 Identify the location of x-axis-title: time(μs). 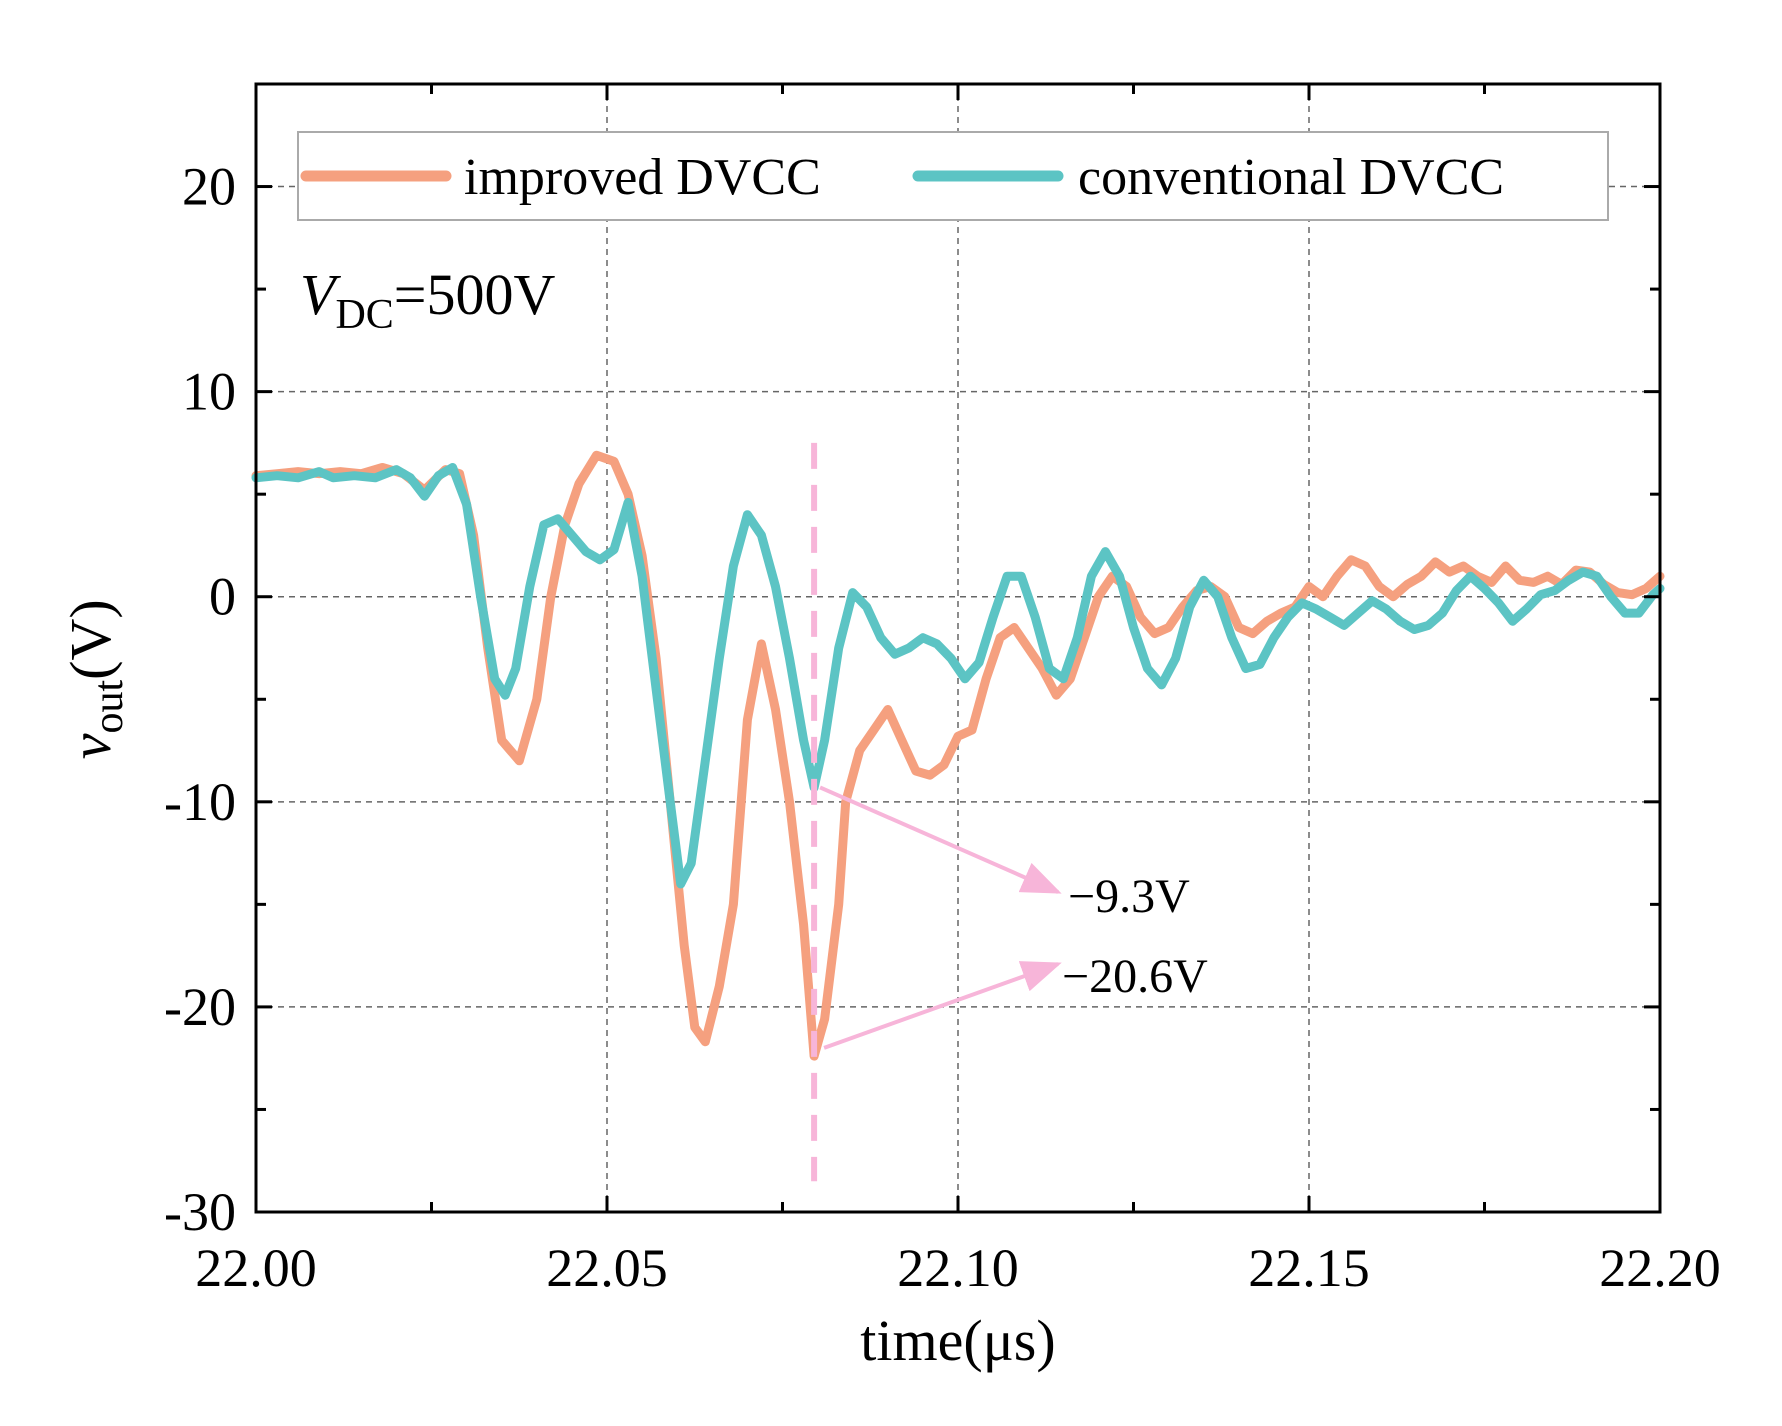
(957, 1340).